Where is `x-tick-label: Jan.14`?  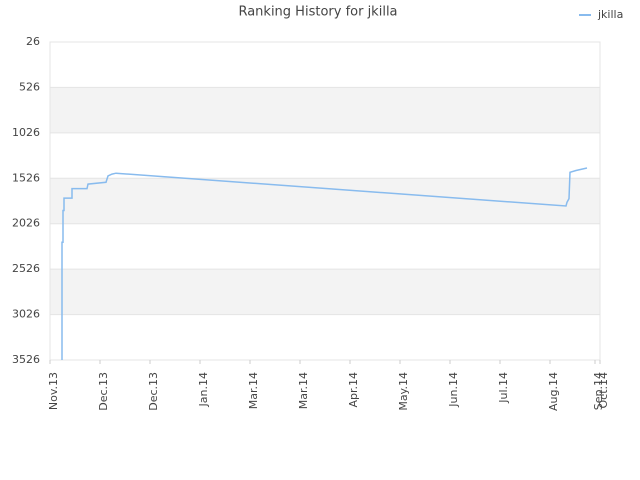
x-tick-label: Jan.14 is located at coordinates (203, 389).